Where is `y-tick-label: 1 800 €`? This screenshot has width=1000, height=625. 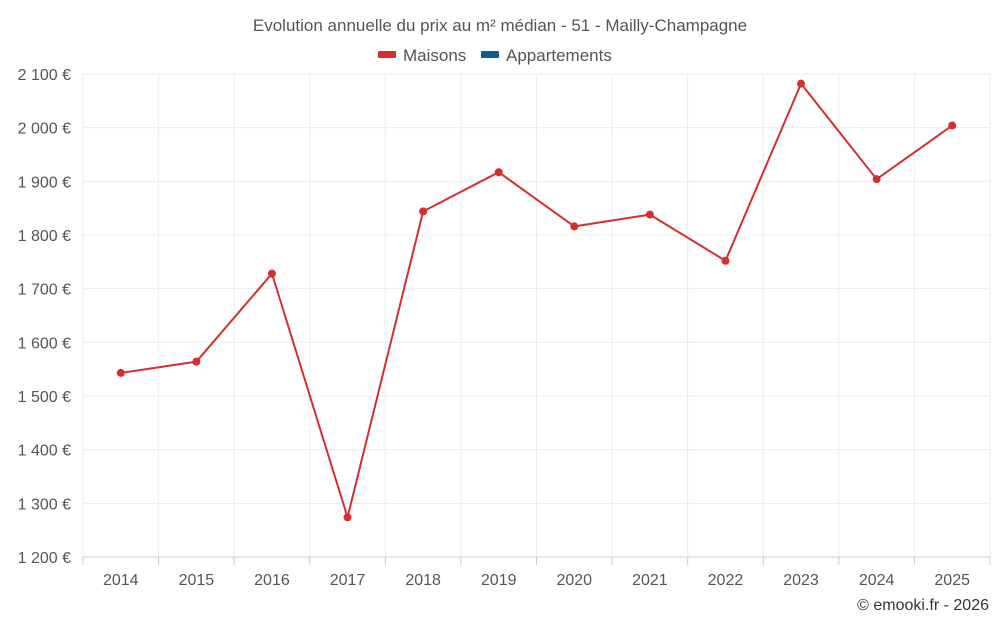 y-tick-label: 1 800 € is located at coordinates (44, 236).